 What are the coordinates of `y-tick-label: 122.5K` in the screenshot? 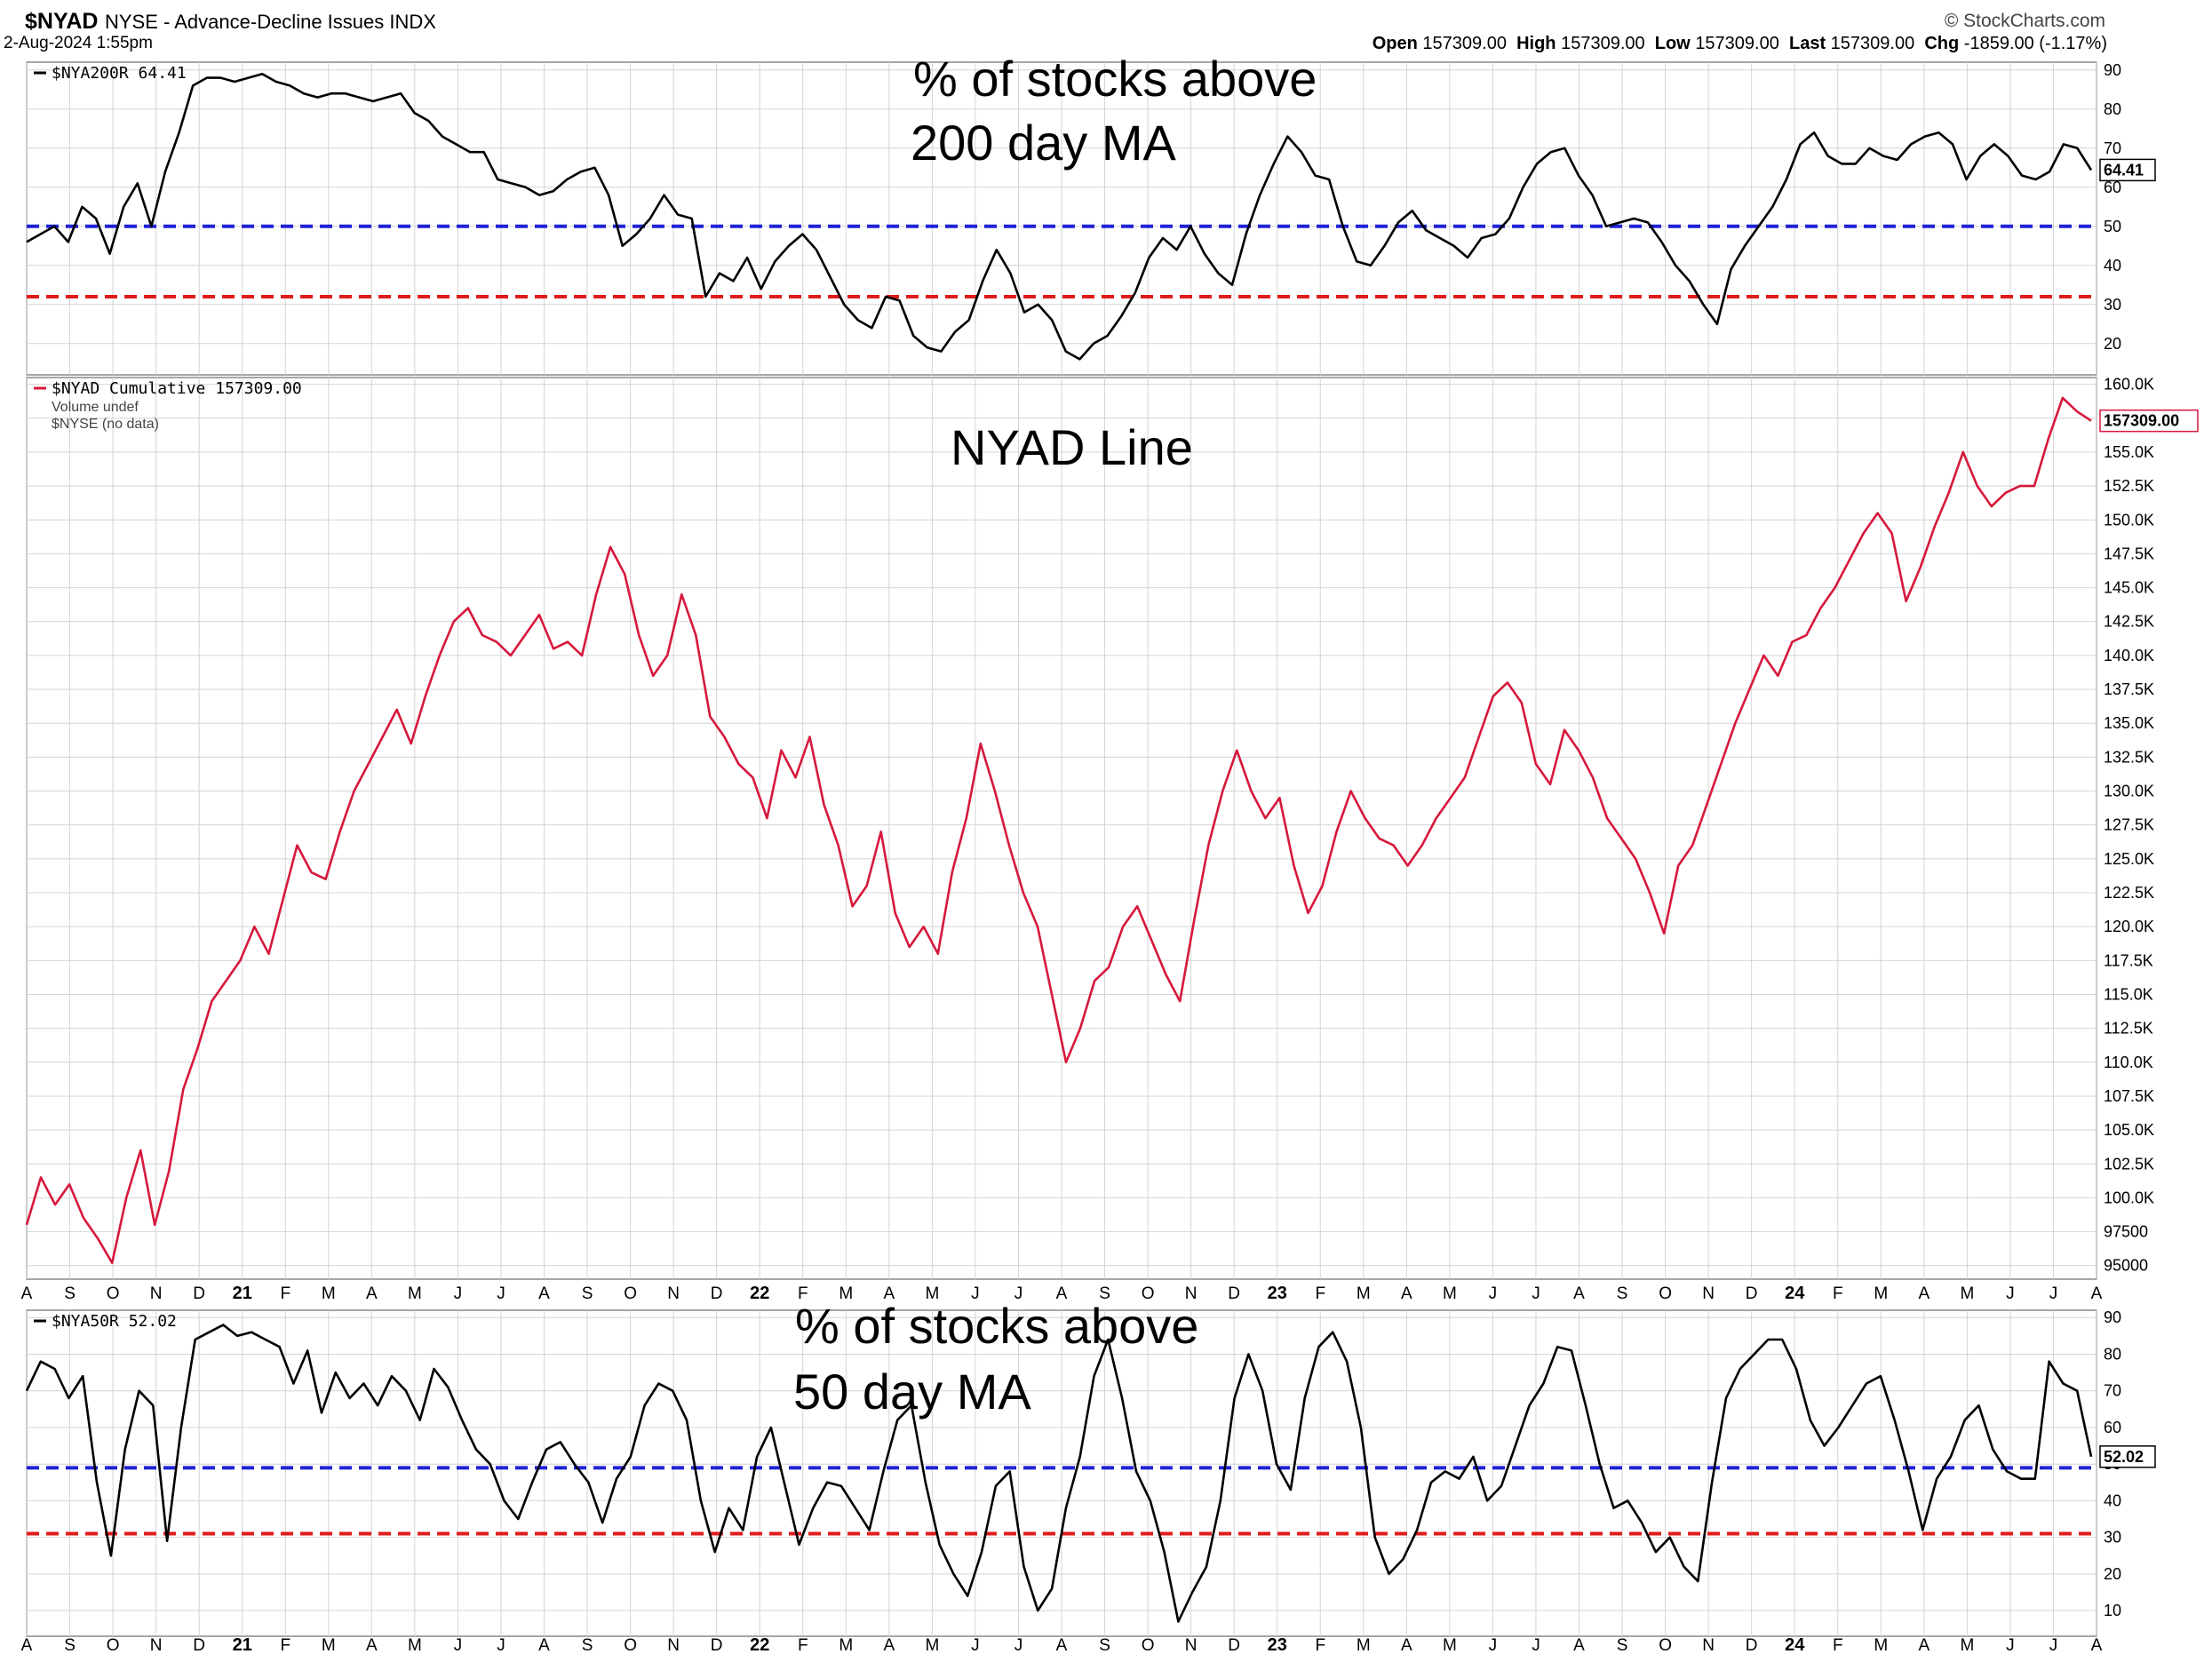 It's located at (2129, 893).